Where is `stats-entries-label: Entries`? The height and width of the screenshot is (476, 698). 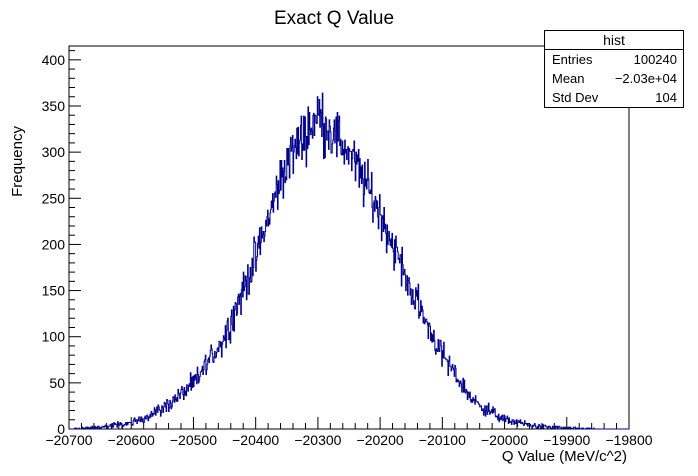
stats-entries-label: Entries is located at coordinates (572, 59).